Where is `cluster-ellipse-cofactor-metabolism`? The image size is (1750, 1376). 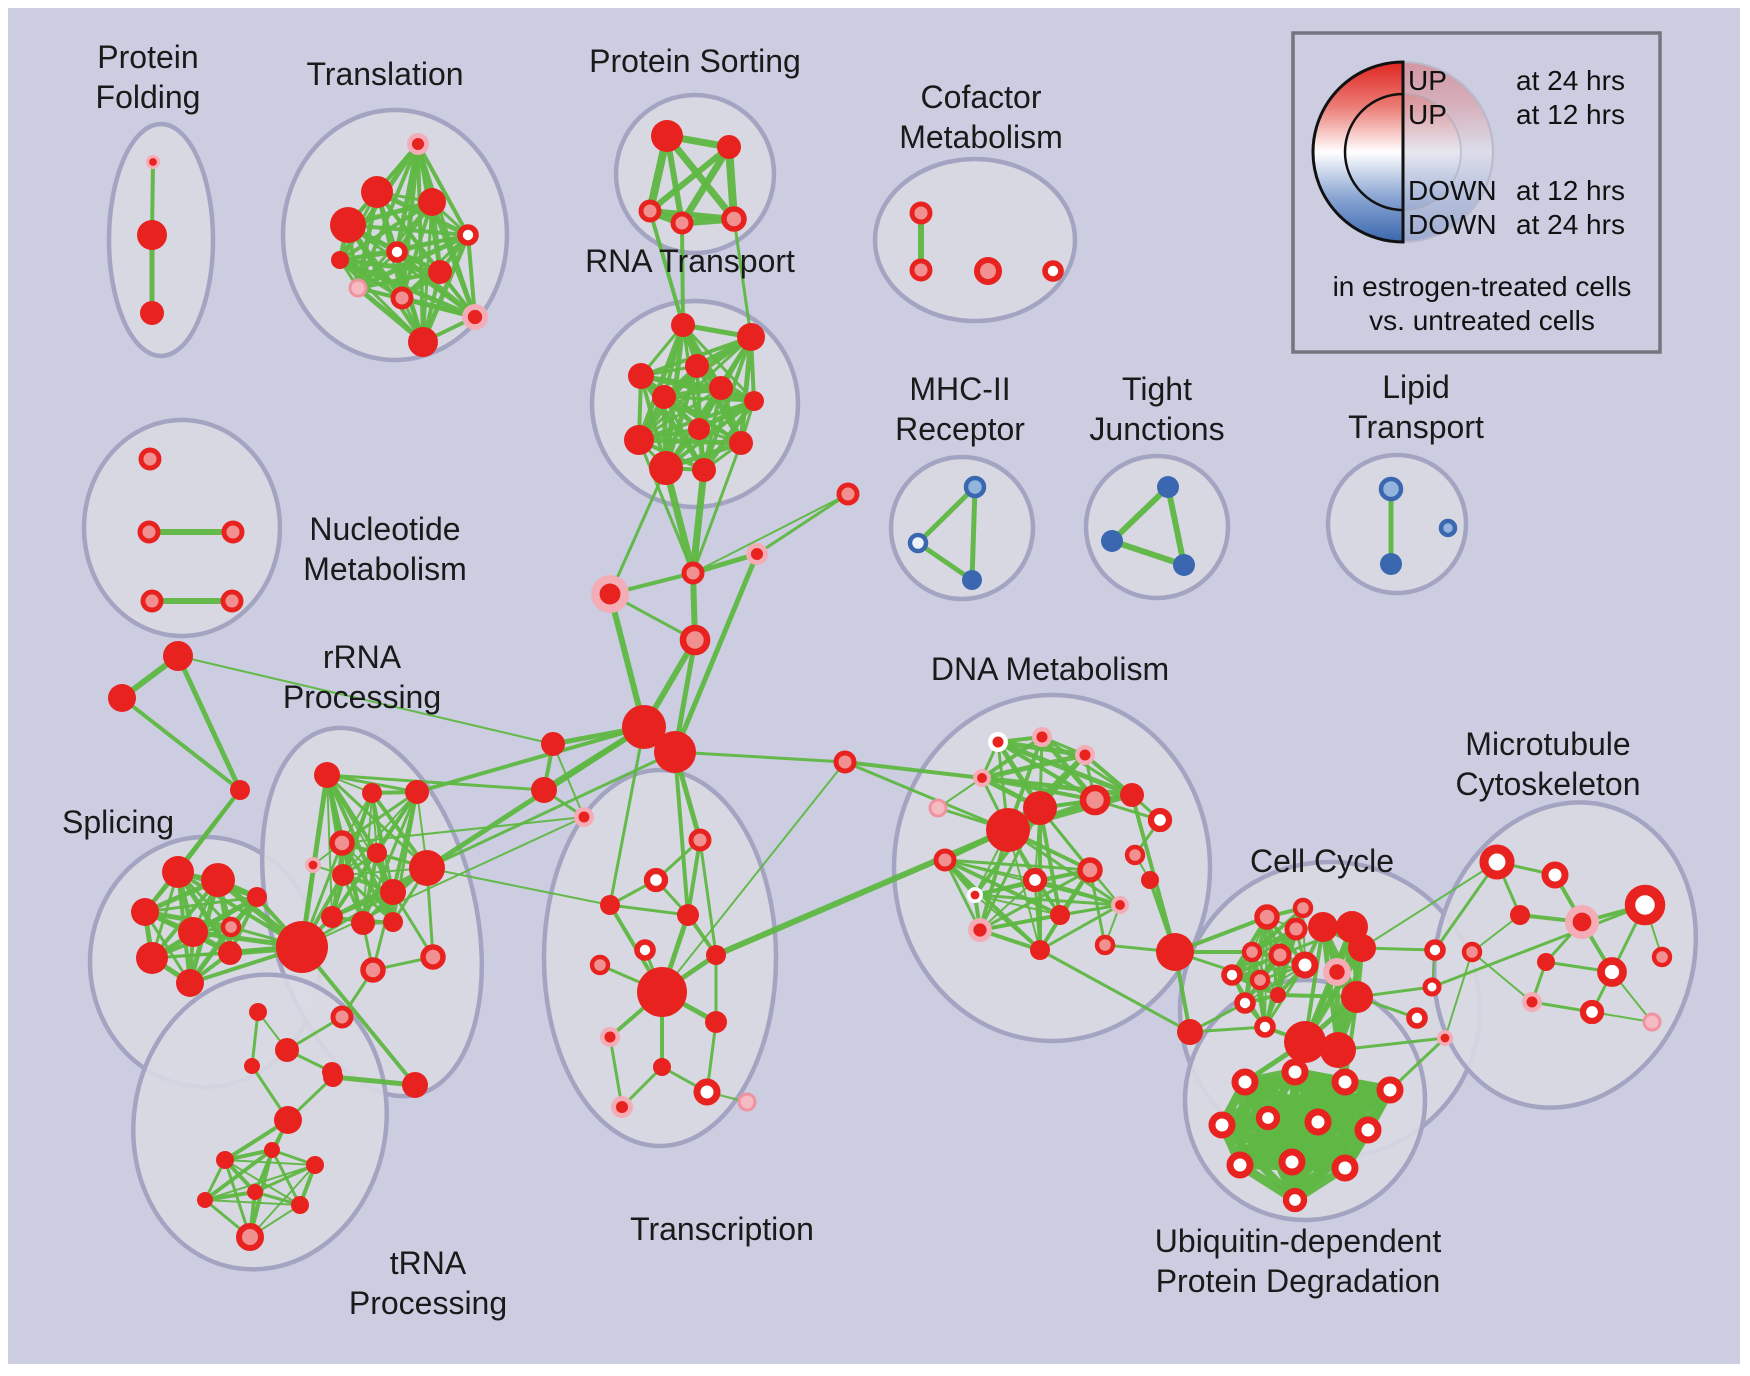
cluster-ellipse-cofactor-metabolism is located at coordinates (975, 240).